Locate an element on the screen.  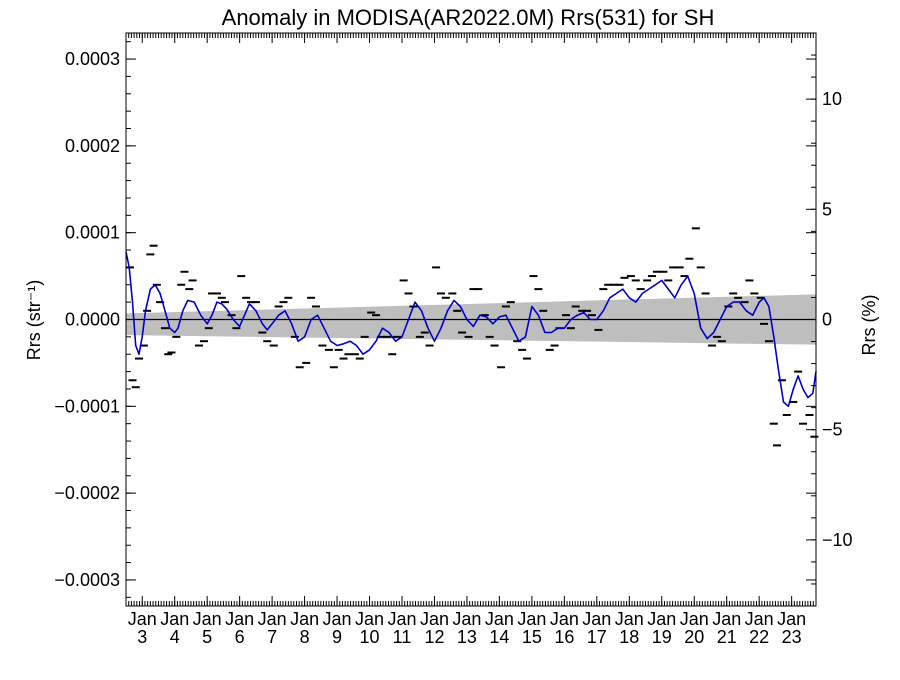
y2-axis-label: Rrs (%) is located at coordinates (869, 325).